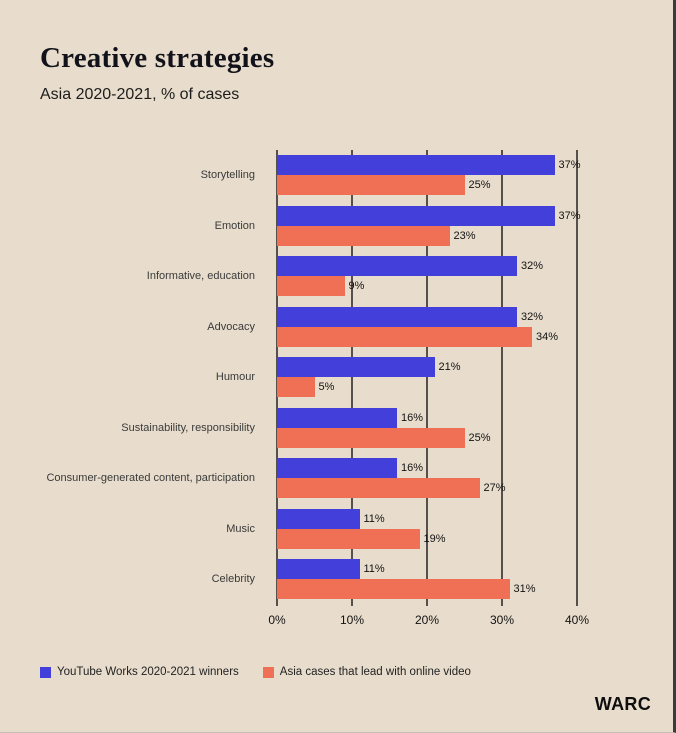 The width and height of the screenshot is (676, 733). I want to click on bar-group: 21% 5%, so click(427, 377).